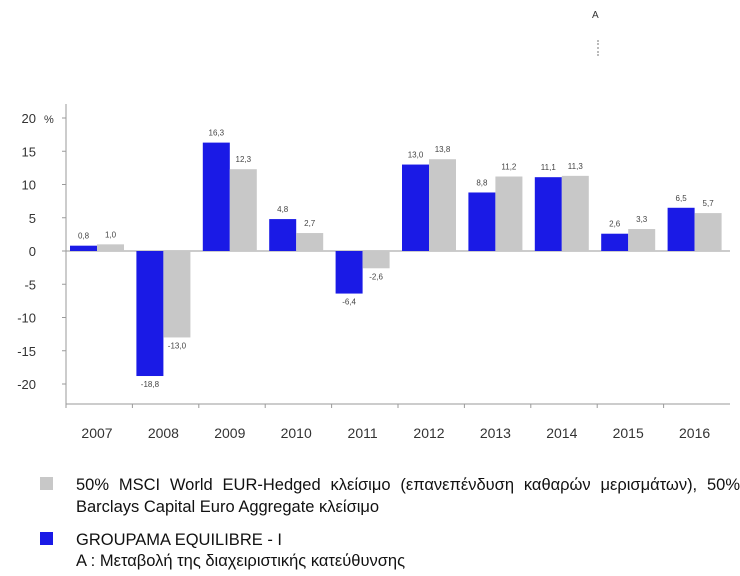 The image size is (740, 576). Describe the element at coordinates (163, 433) in the screenshot. I see `x-tick-label: 2008` at that location.